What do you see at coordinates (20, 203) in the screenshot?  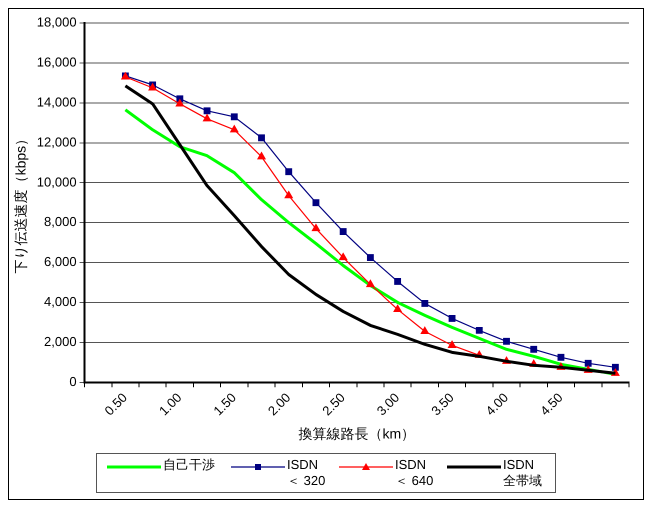 I see `y-axis-title: 下り伝送速度（kbps）` at bounding box center [20, 203].